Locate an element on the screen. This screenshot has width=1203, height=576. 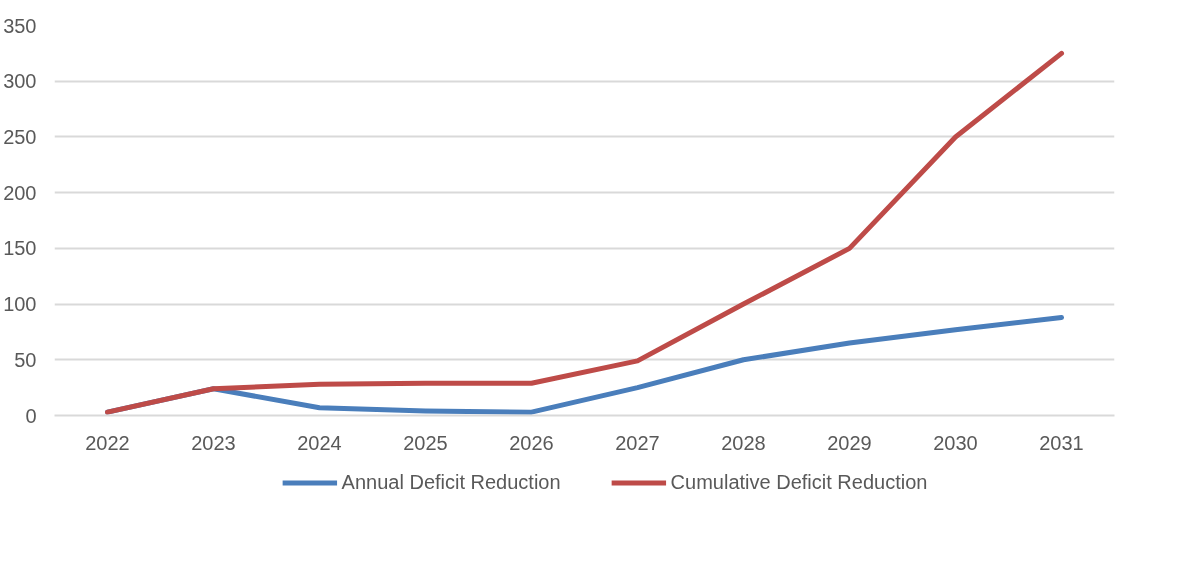
y-tick-label: 0 is located at coordinates (31, 415).